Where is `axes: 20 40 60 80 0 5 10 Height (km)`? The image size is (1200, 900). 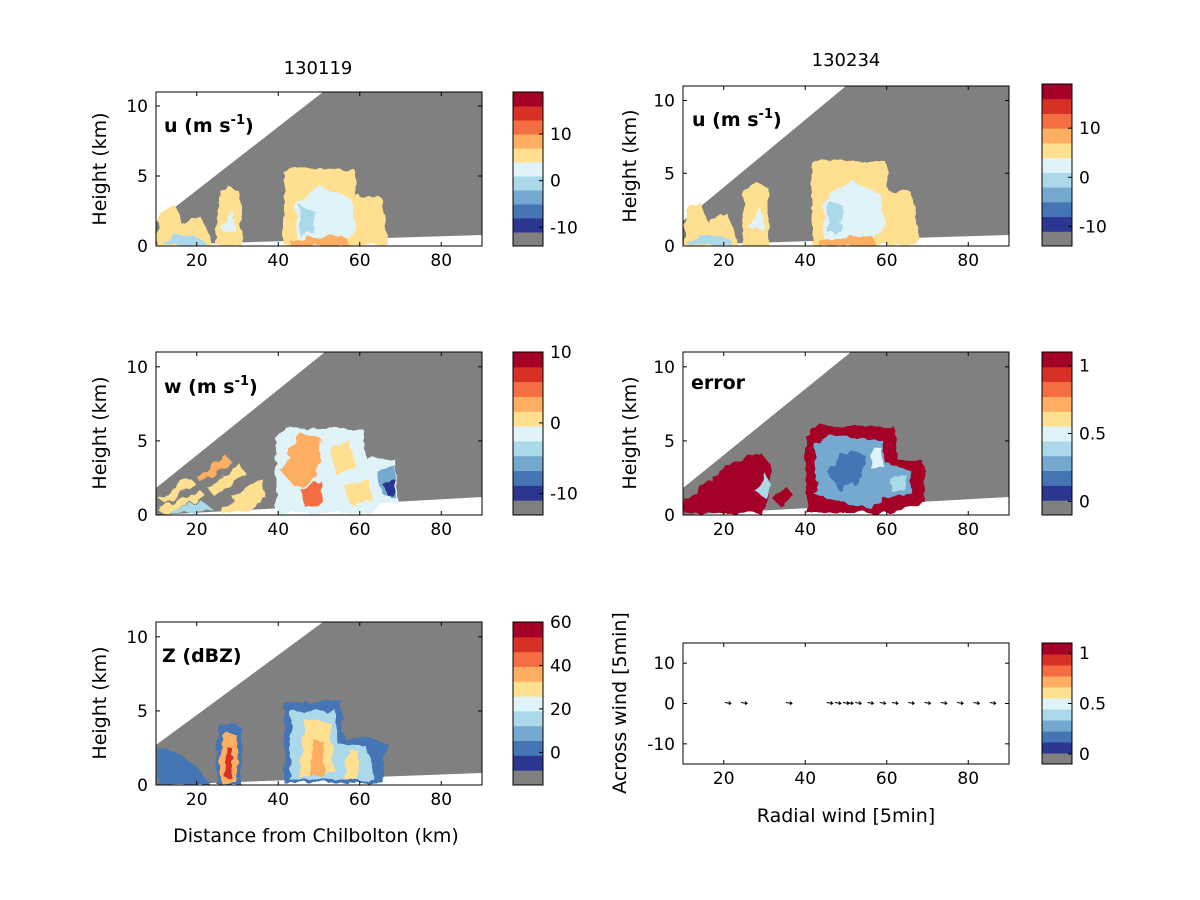
axes: 20 40 60 80 0 5 10 Height (km) is located at coordinates (285, 446).